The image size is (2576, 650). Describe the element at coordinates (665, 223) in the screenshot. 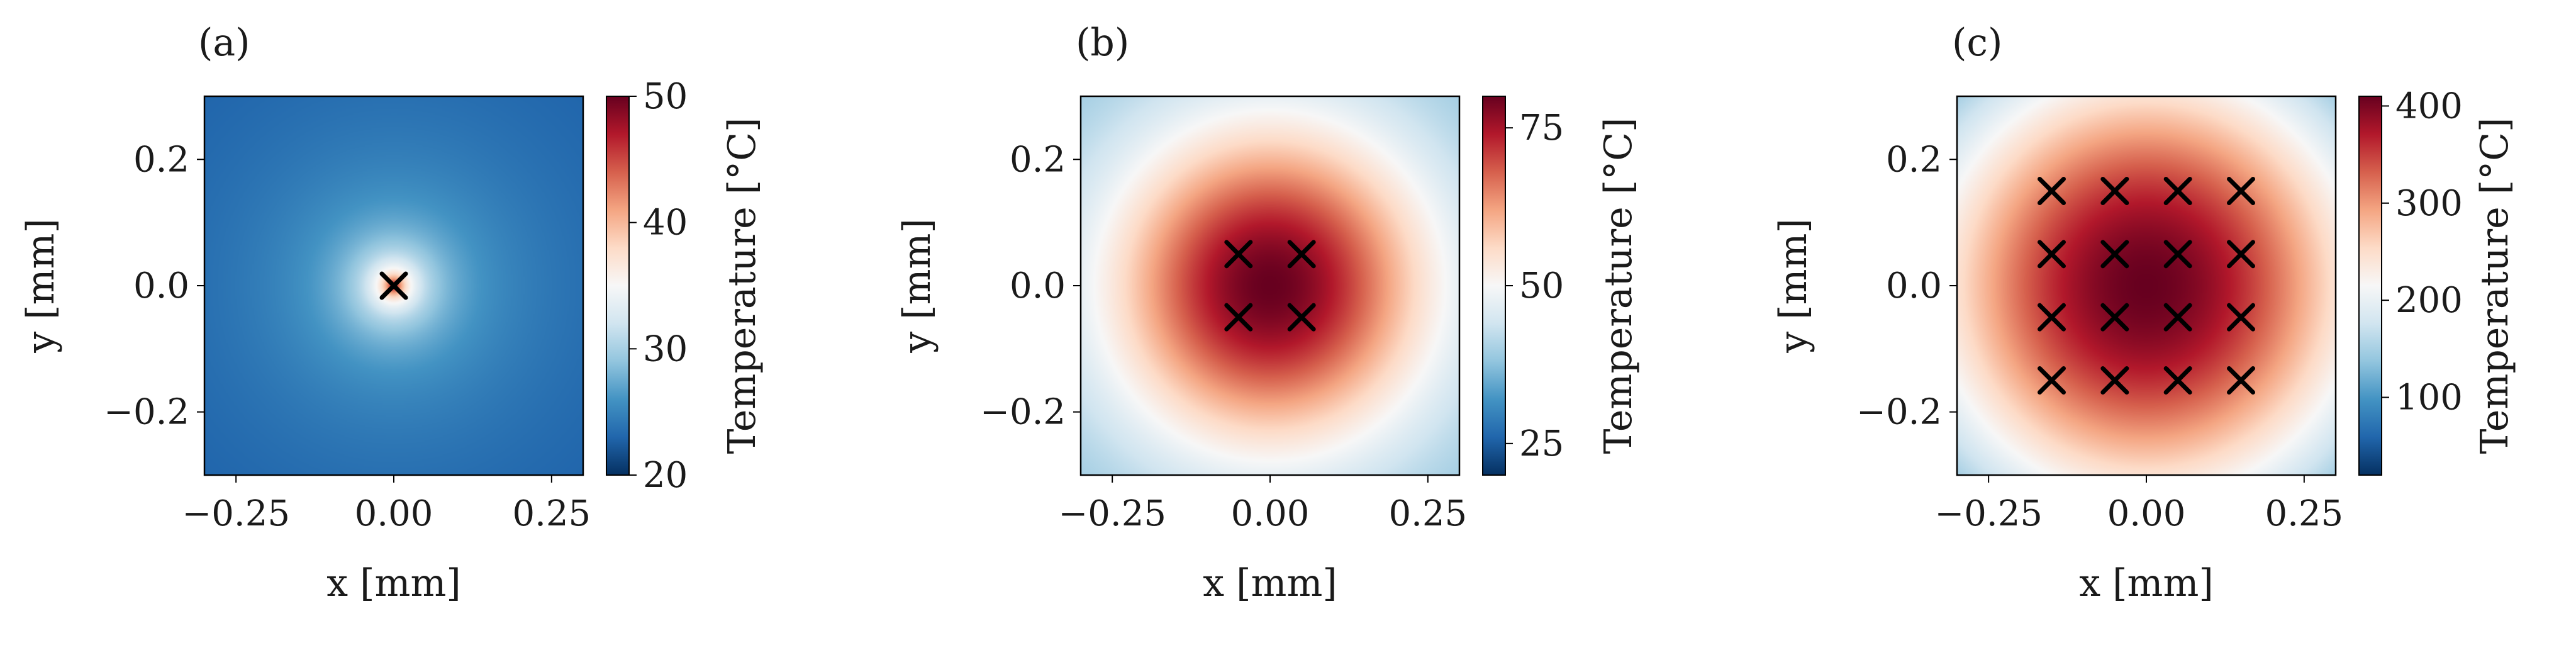

I see `colorbar-tick-label: 40` at that location.